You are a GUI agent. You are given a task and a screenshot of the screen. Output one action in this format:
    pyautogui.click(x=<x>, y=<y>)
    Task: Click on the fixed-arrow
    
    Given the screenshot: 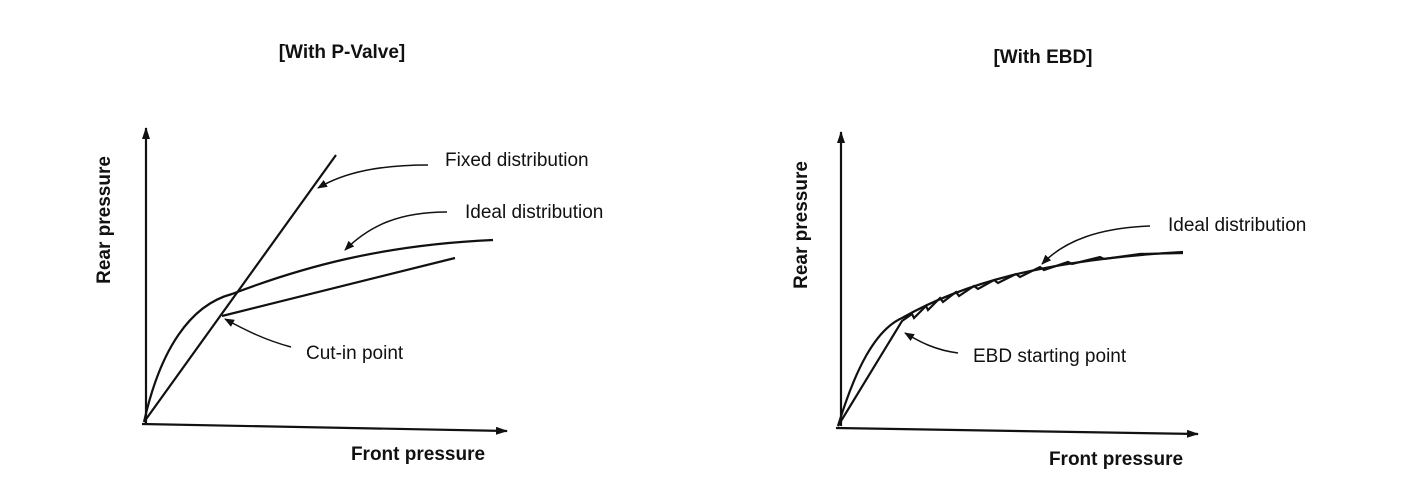 What is the action you would take?
    pyautogui.click(x=373, y=176)
    